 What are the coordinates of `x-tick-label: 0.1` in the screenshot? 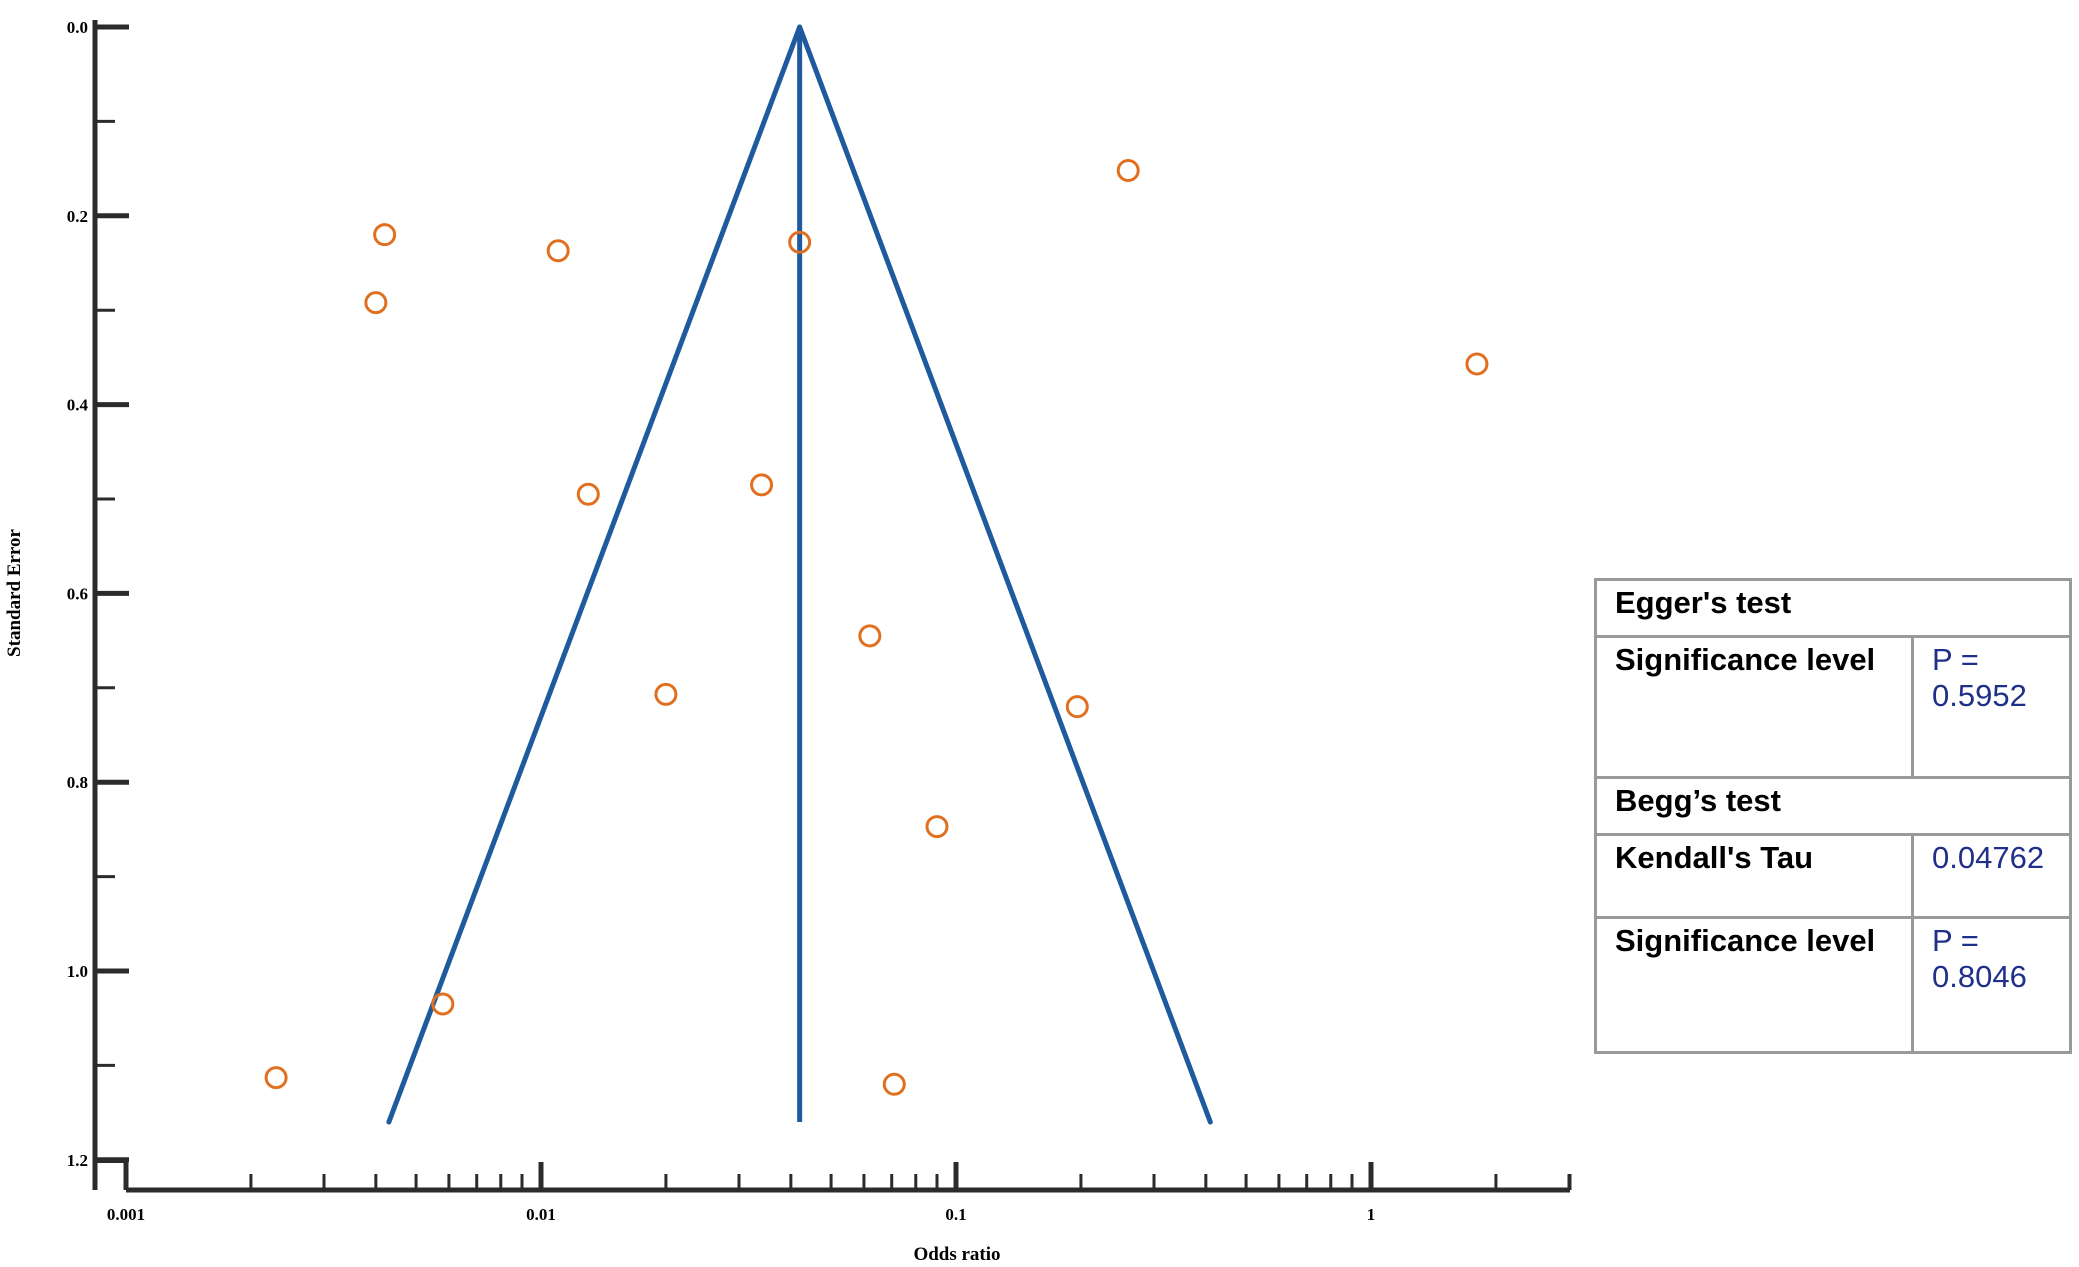 It's located at (955, 1214).